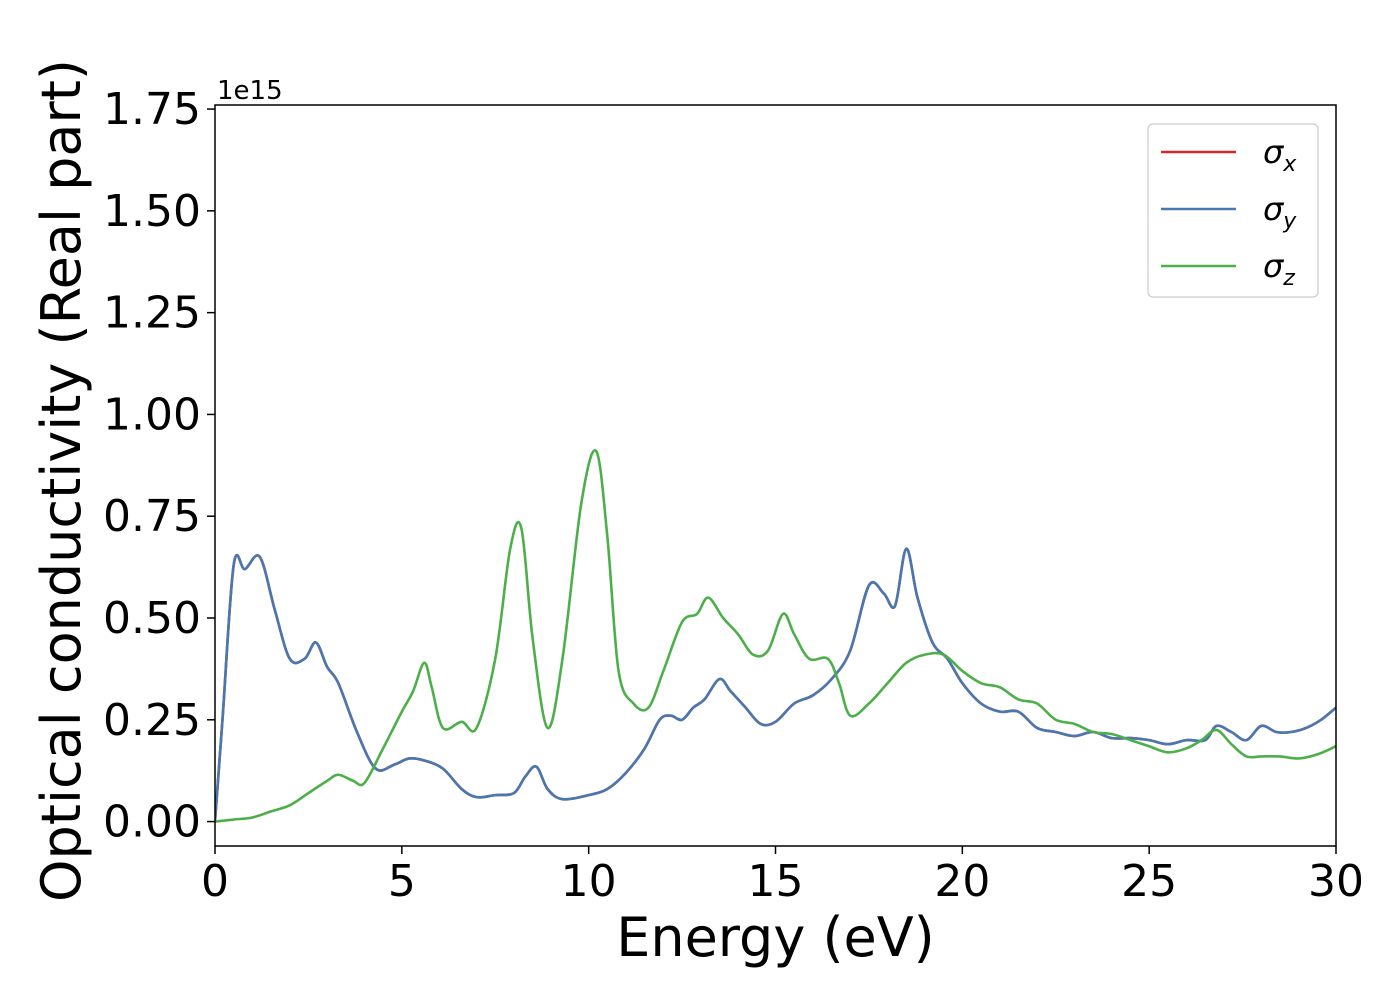  I want to click on x-tick-label: 15, so click(776, 881).